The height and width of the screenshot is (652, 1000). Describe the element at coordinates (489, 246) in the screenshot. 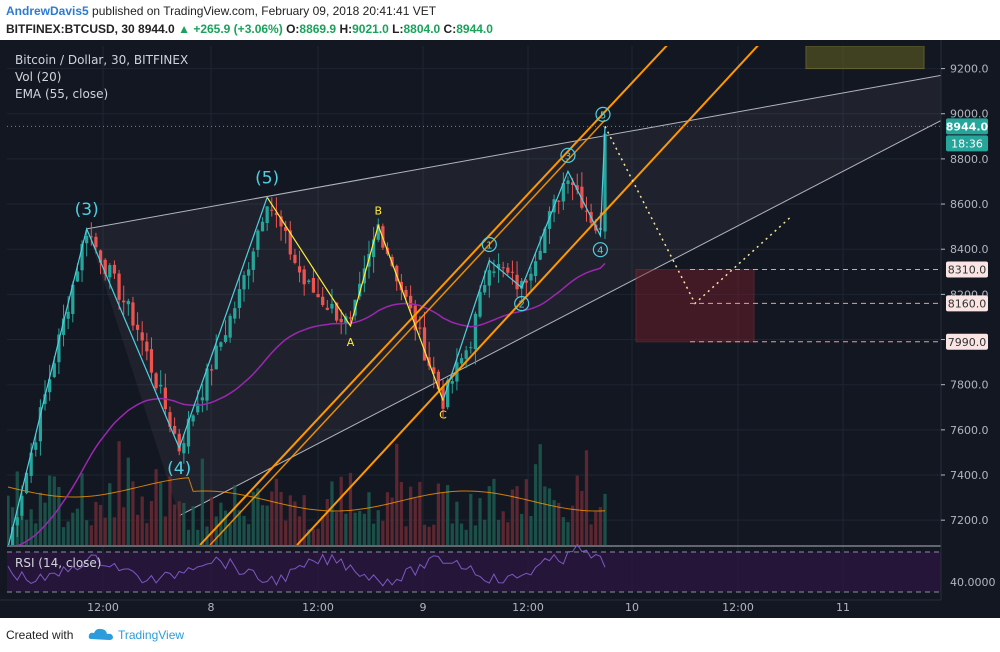

I see `minor-wave-label: 1` at that location.